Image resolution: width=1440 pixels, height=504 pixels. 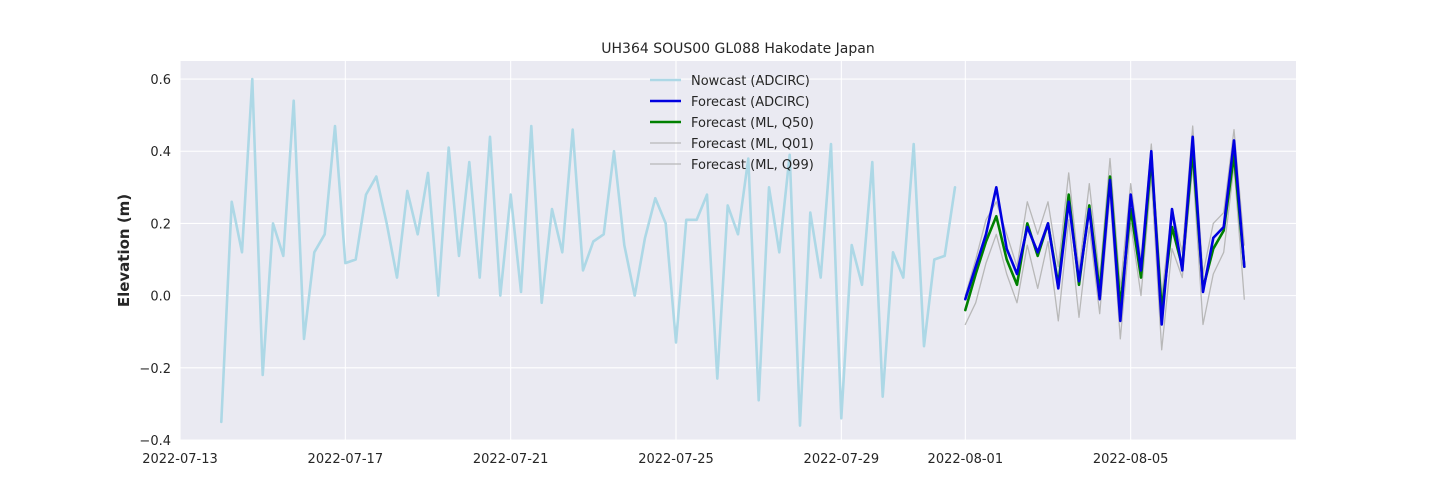 I want to click on legend-entry: Forecast (ADCIRC), so click(x=750, y=102).